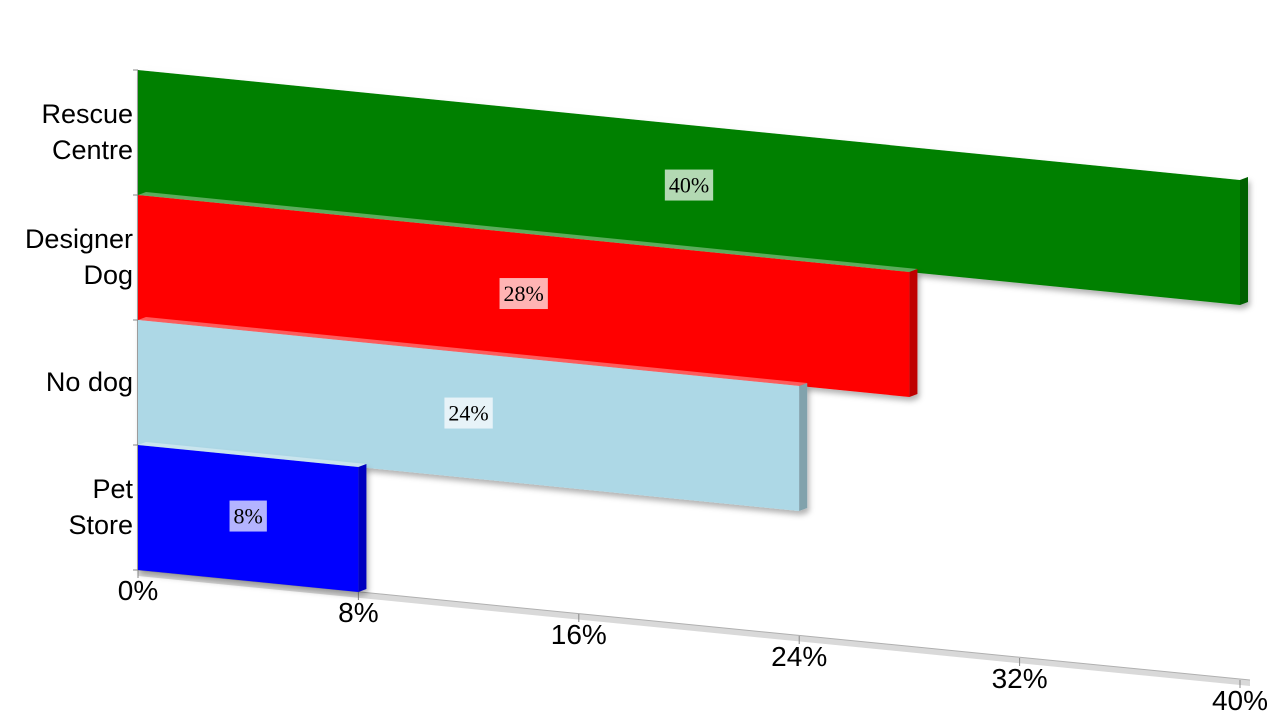  What do you see at coordinates (579, 634) in the screenshot?
I see `x-tick-label: 16%` at bounding box center [579, 634].